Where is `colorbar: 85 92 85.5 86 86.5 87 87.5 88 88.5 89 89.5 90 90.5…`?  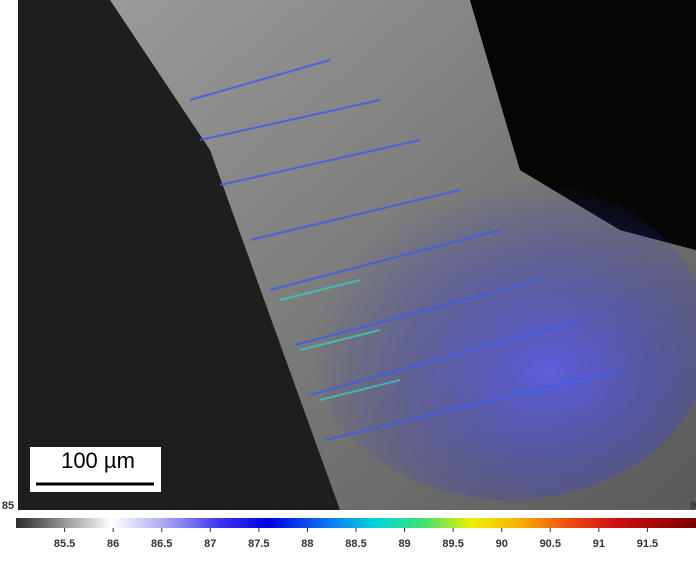
colorbar: 85 92 85.5 86 86.5 87 87.5 88 88.5 89 89.5 90 90.5… is located at coordinates (349, 525).